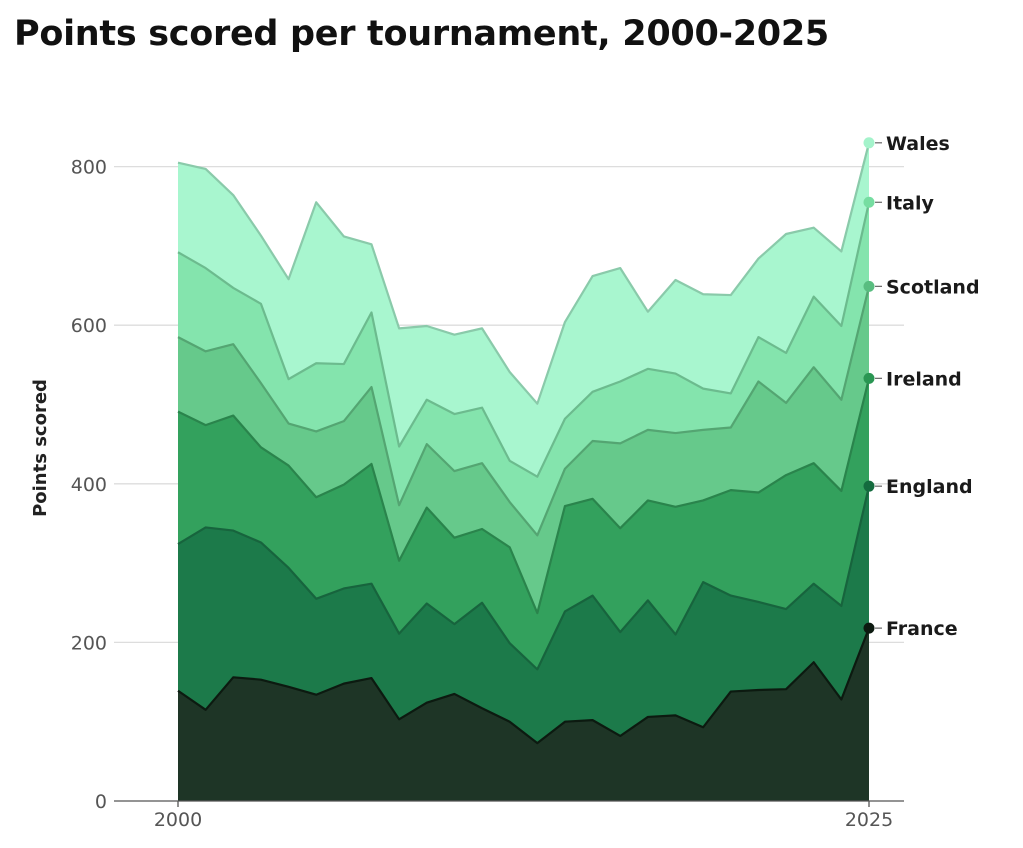  What do you see at coordinates (89, 485) in the screenshot?
I see `y-tick-label-400: 400` at bounding box center [89, 485].